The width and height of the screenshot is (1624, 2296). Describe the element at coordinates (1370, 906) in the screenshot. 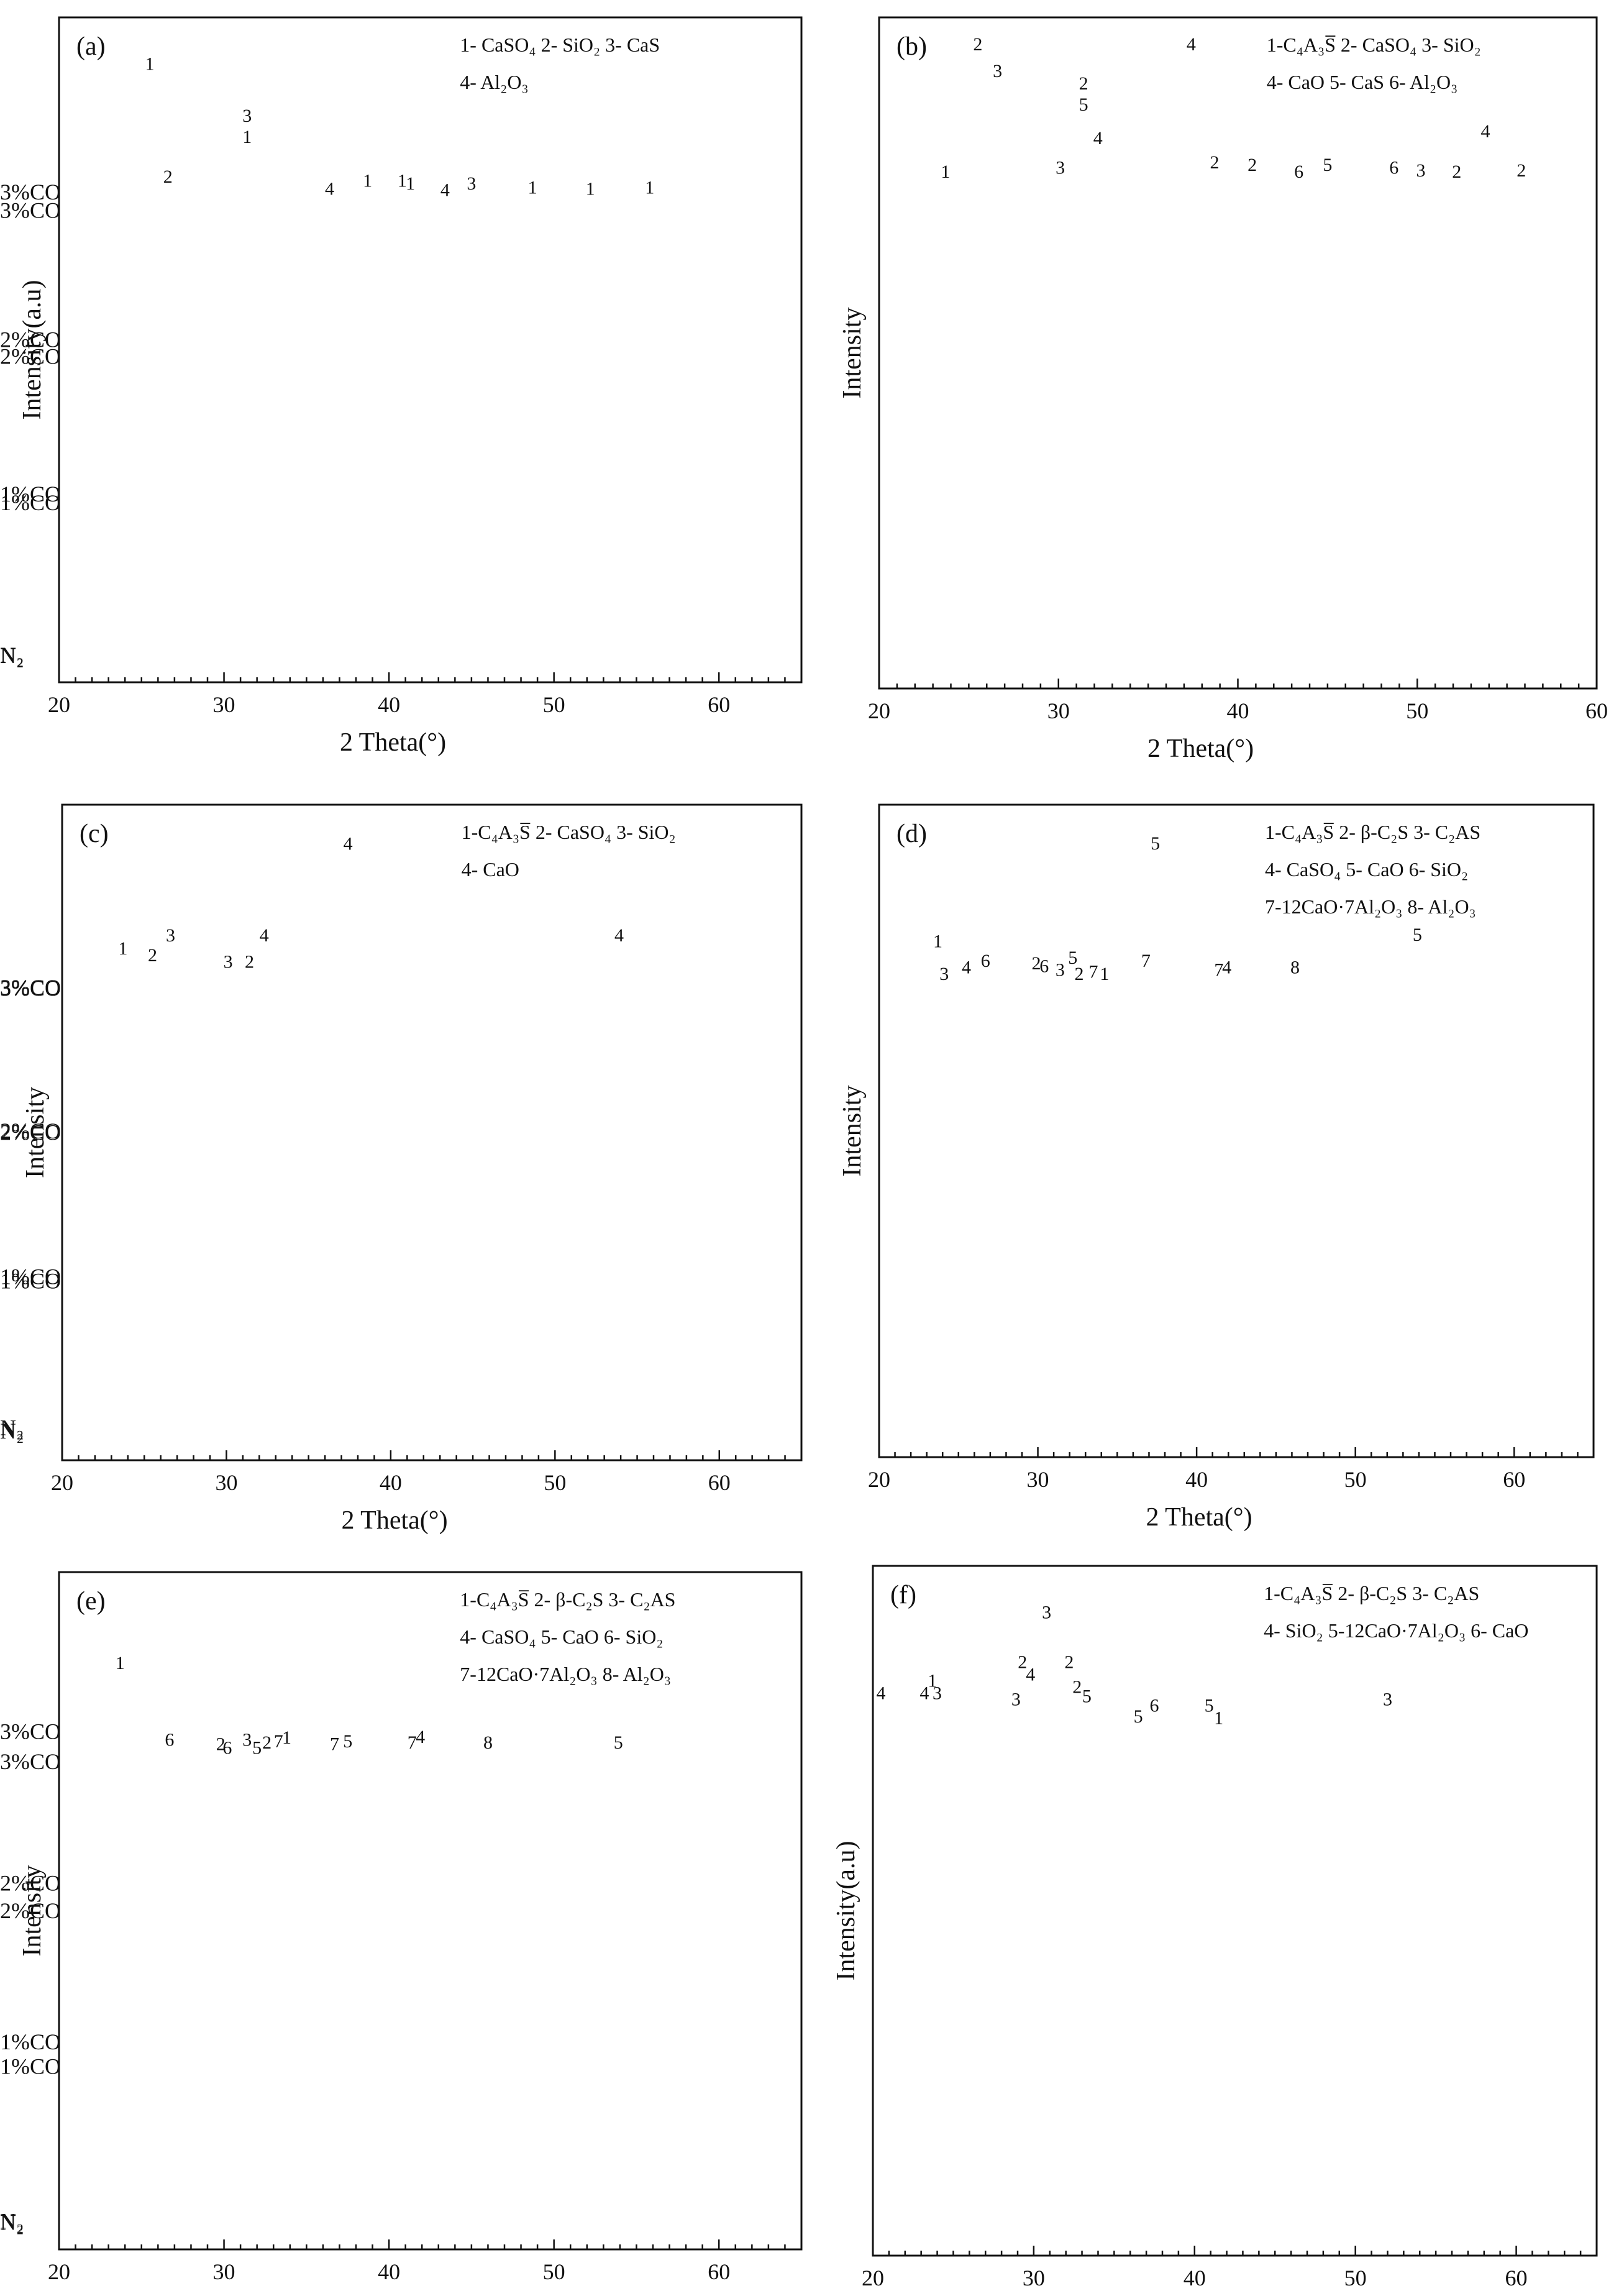

I see `legend-row: 7-12CaO·7Al₂O₃ 8- Al₂O₃` at that location.